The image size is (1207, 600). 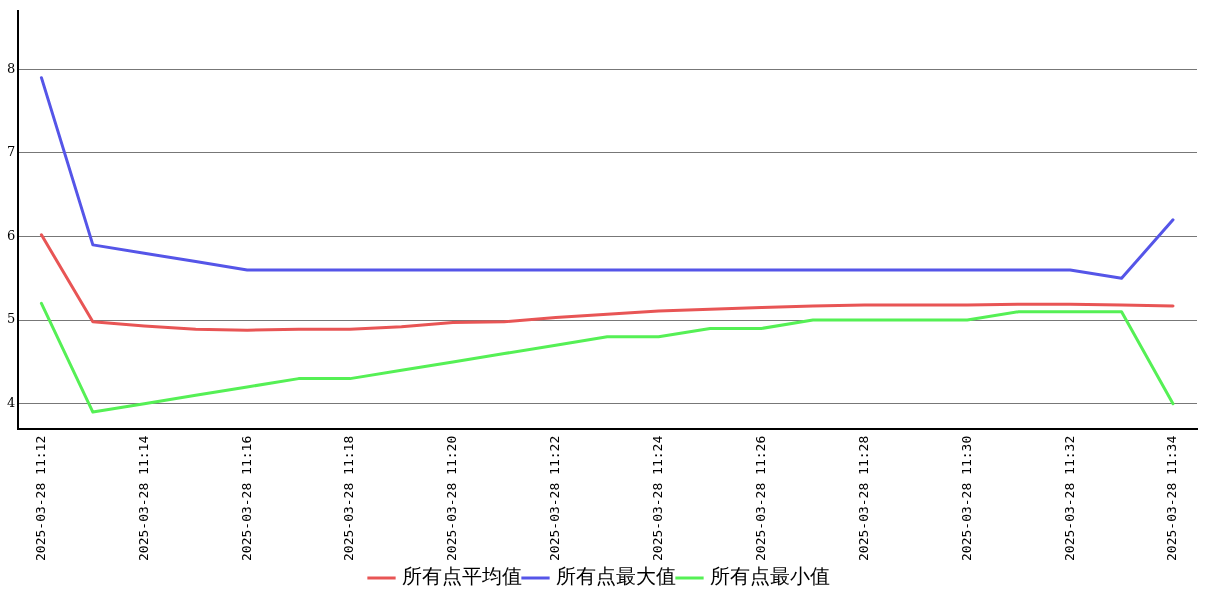 I want to click on x-tick-label: 2025-03-28 11:14, so click(x=143, y=498).